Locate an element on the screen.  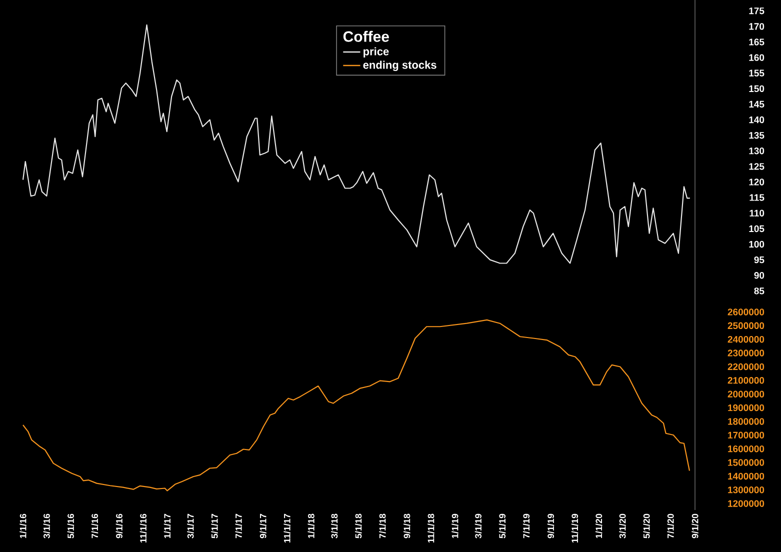
x-tick-label: 9/1/17 is located at coordinates (263, 526).